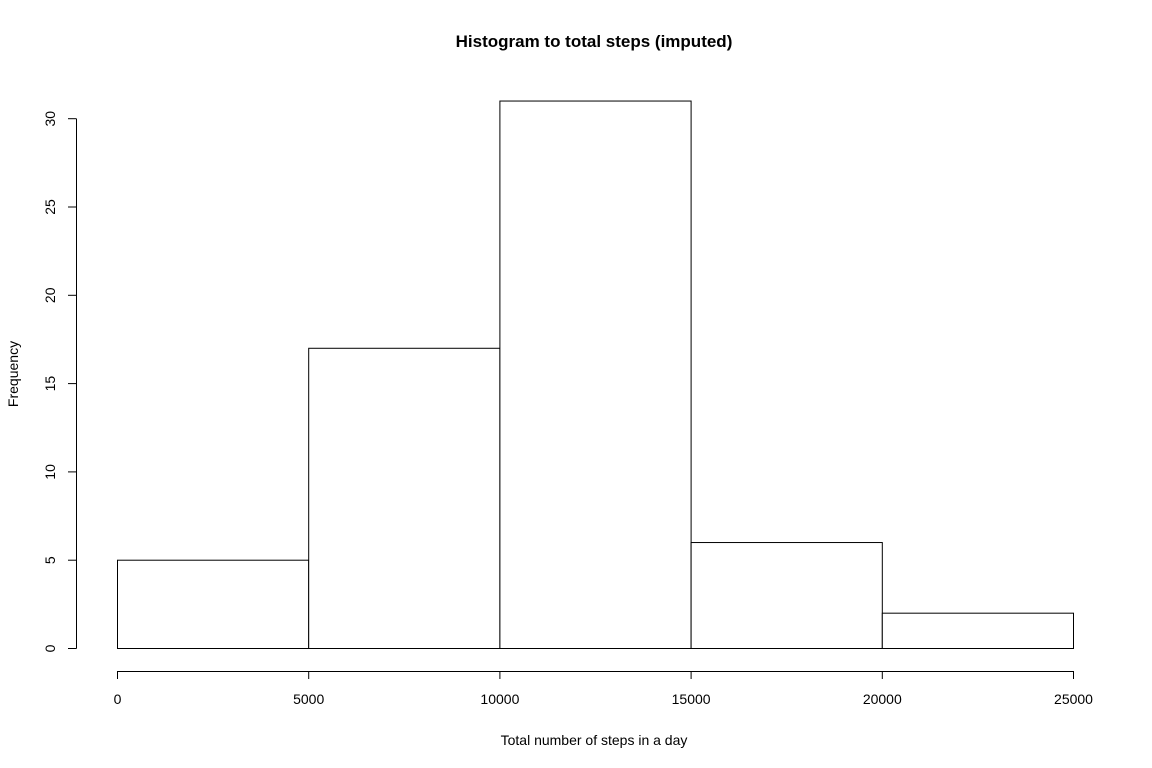  What do you see at coordinates (50, 295) in the screenshot?
I see `y-tick-label: 20` at bounding box center [50, 295].